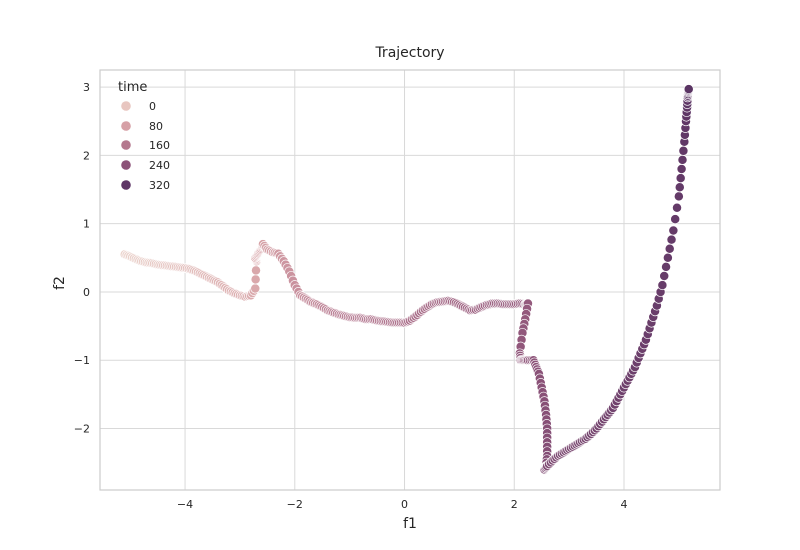 The height and width of the screenshot is (550, 800). I want to click on legend-entry: 160, so click(145, 145).